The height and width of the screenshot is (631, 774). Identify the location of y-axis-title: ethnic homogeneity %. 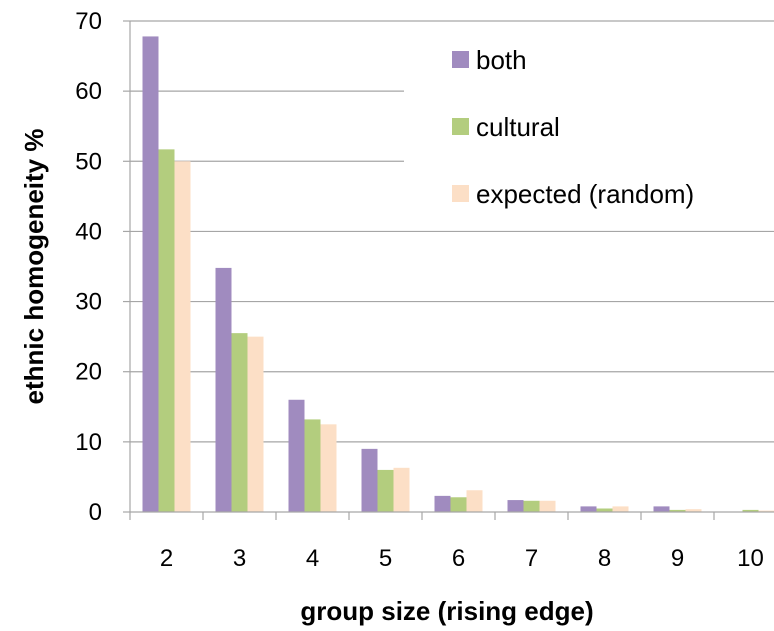
(34, 267).